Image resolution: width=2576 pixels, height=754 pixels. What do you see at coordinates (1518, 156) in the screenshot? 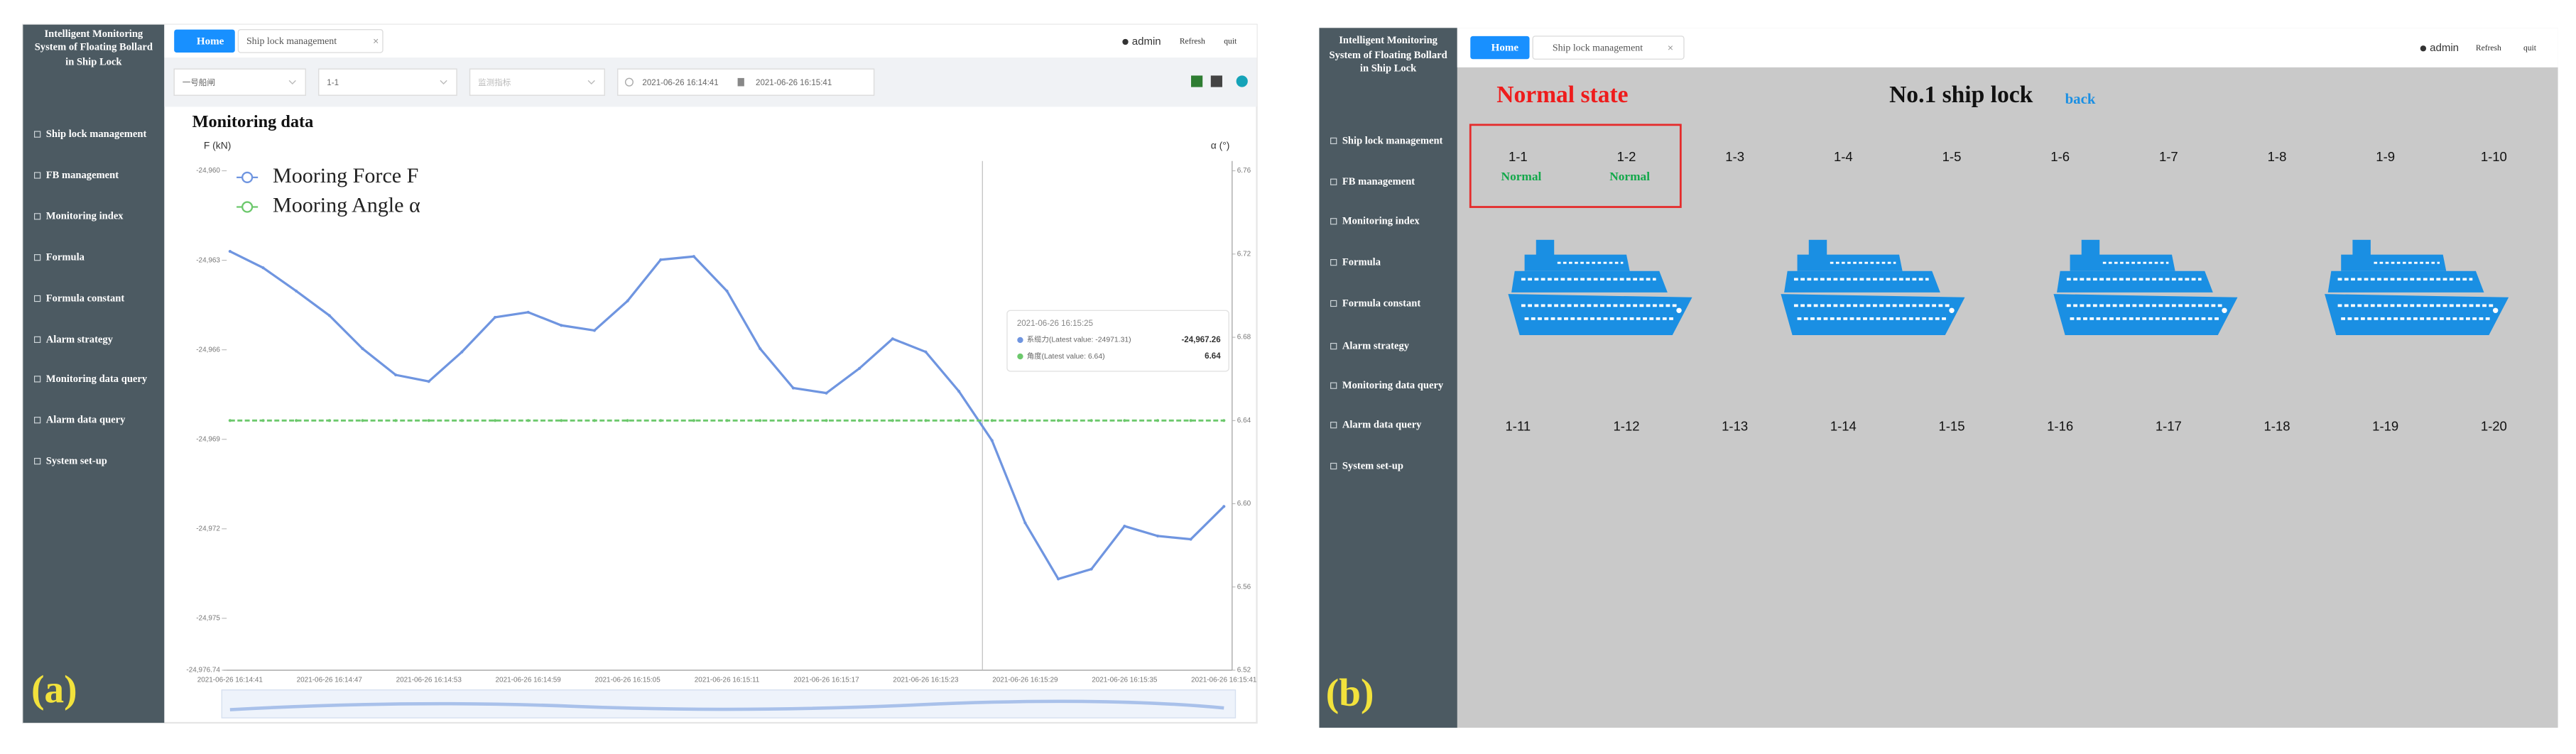
I see `lock-id: 1-1` at bounding box center [1518, 156].